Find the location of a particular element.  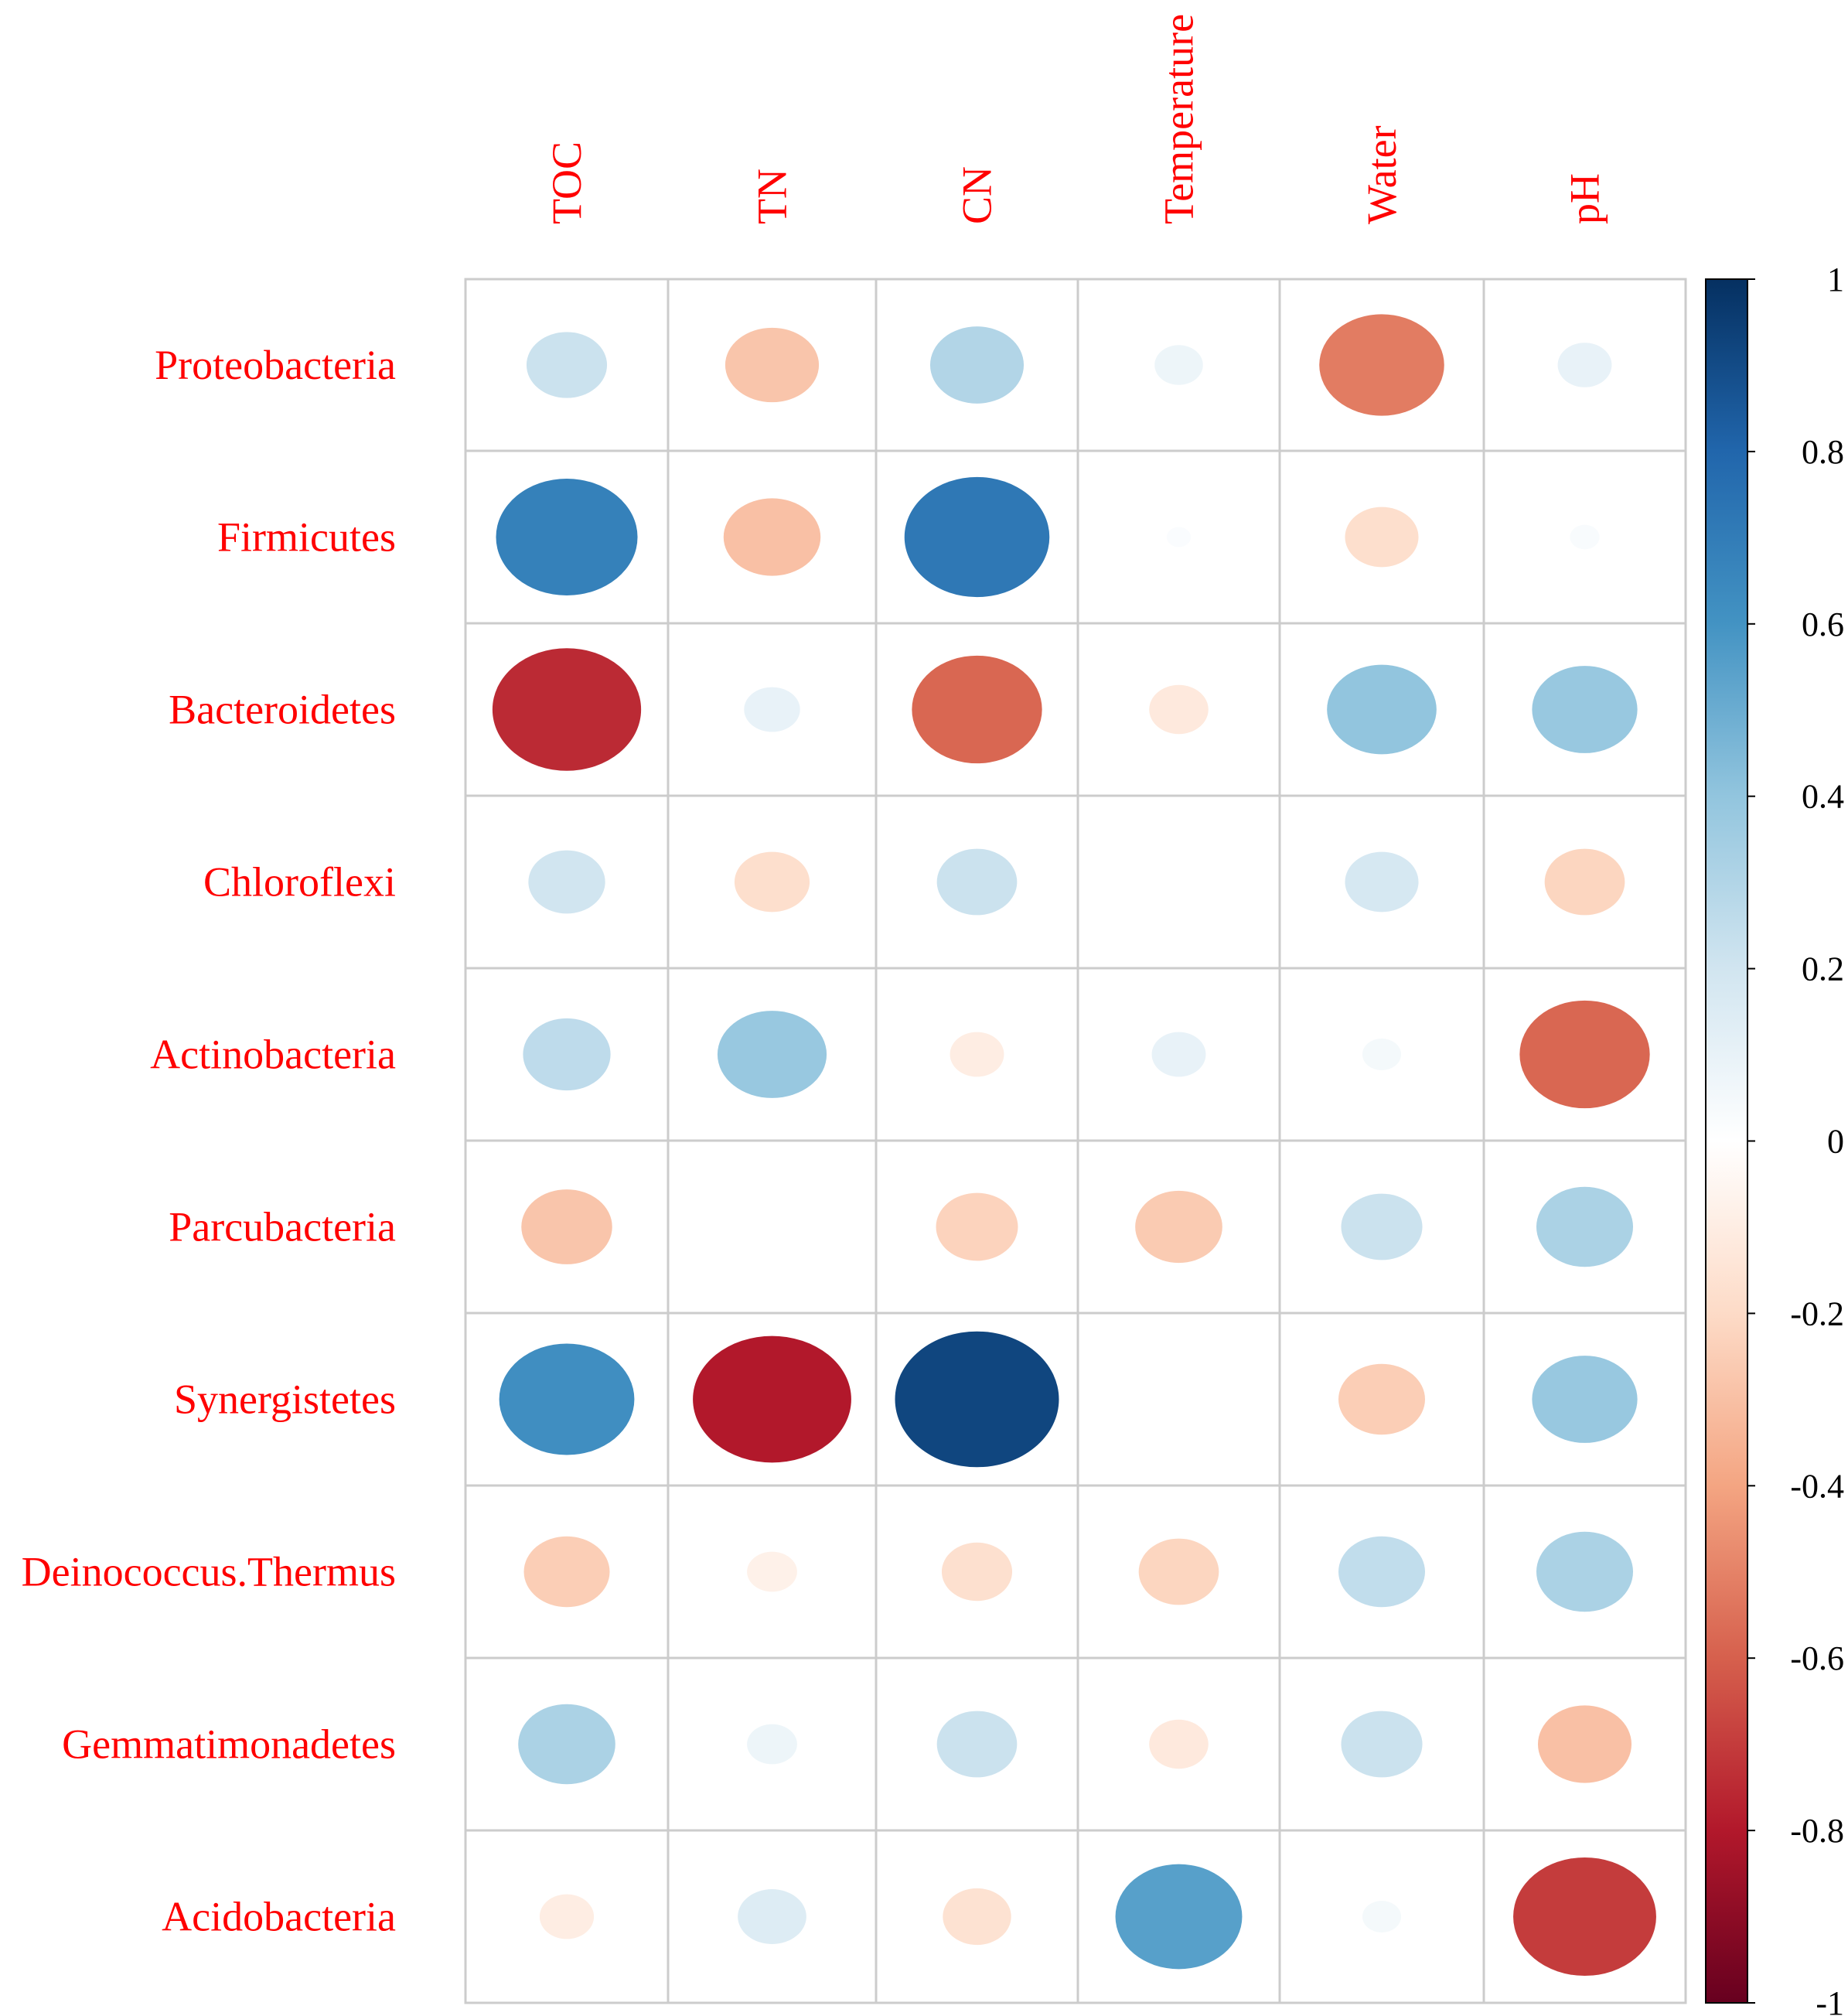

corr-circle-proteobacteria-water is located at coordinates (1381, 365).